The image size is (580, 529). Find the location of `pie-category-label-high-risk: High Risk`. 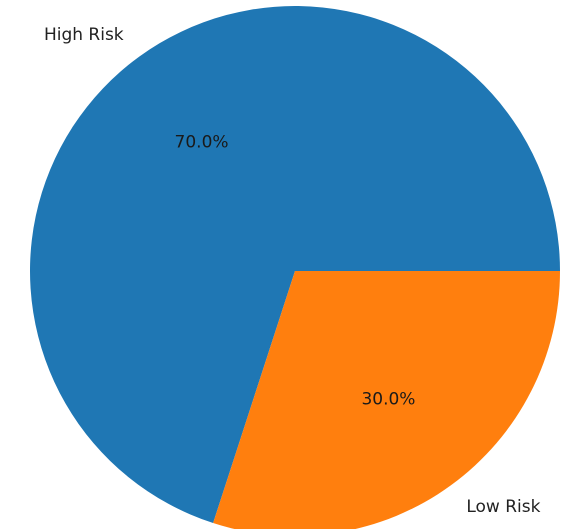

pie-category-label-high-risk: High Risk is located at coordinates (84, 35).